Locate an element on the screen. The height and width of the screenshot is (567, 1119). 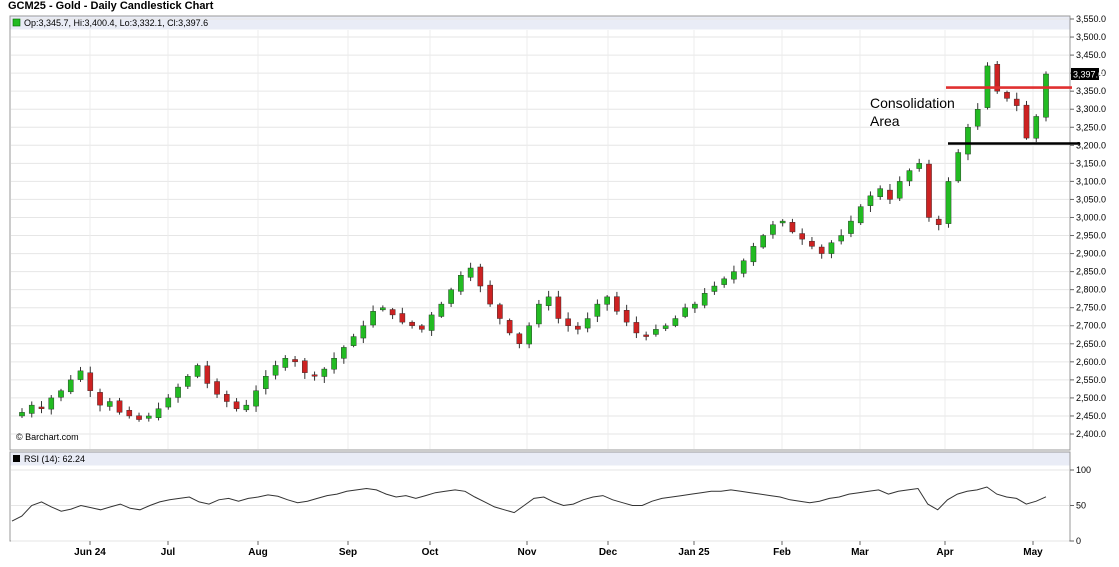
price-tick-label: 3,150.0 is located at coordinates (1091, 163).